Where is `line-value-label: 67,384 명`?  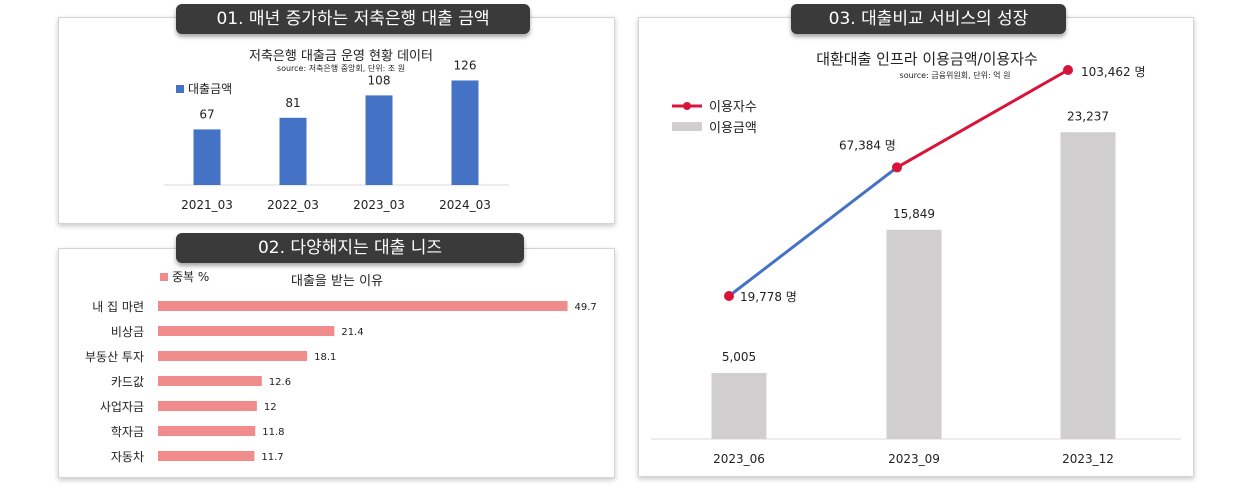 line-value-label: 67,384 명 is located at coordinates (867, 145).